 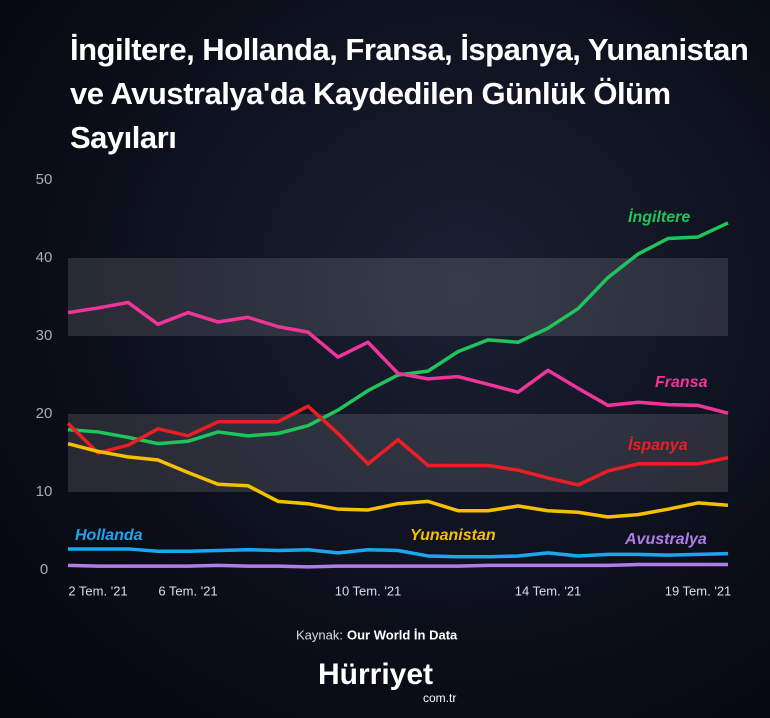 What do you see at coordinates (681, 382) in the screenshot?
I see `series-label: Fransa` at bounding box center [681, 382].